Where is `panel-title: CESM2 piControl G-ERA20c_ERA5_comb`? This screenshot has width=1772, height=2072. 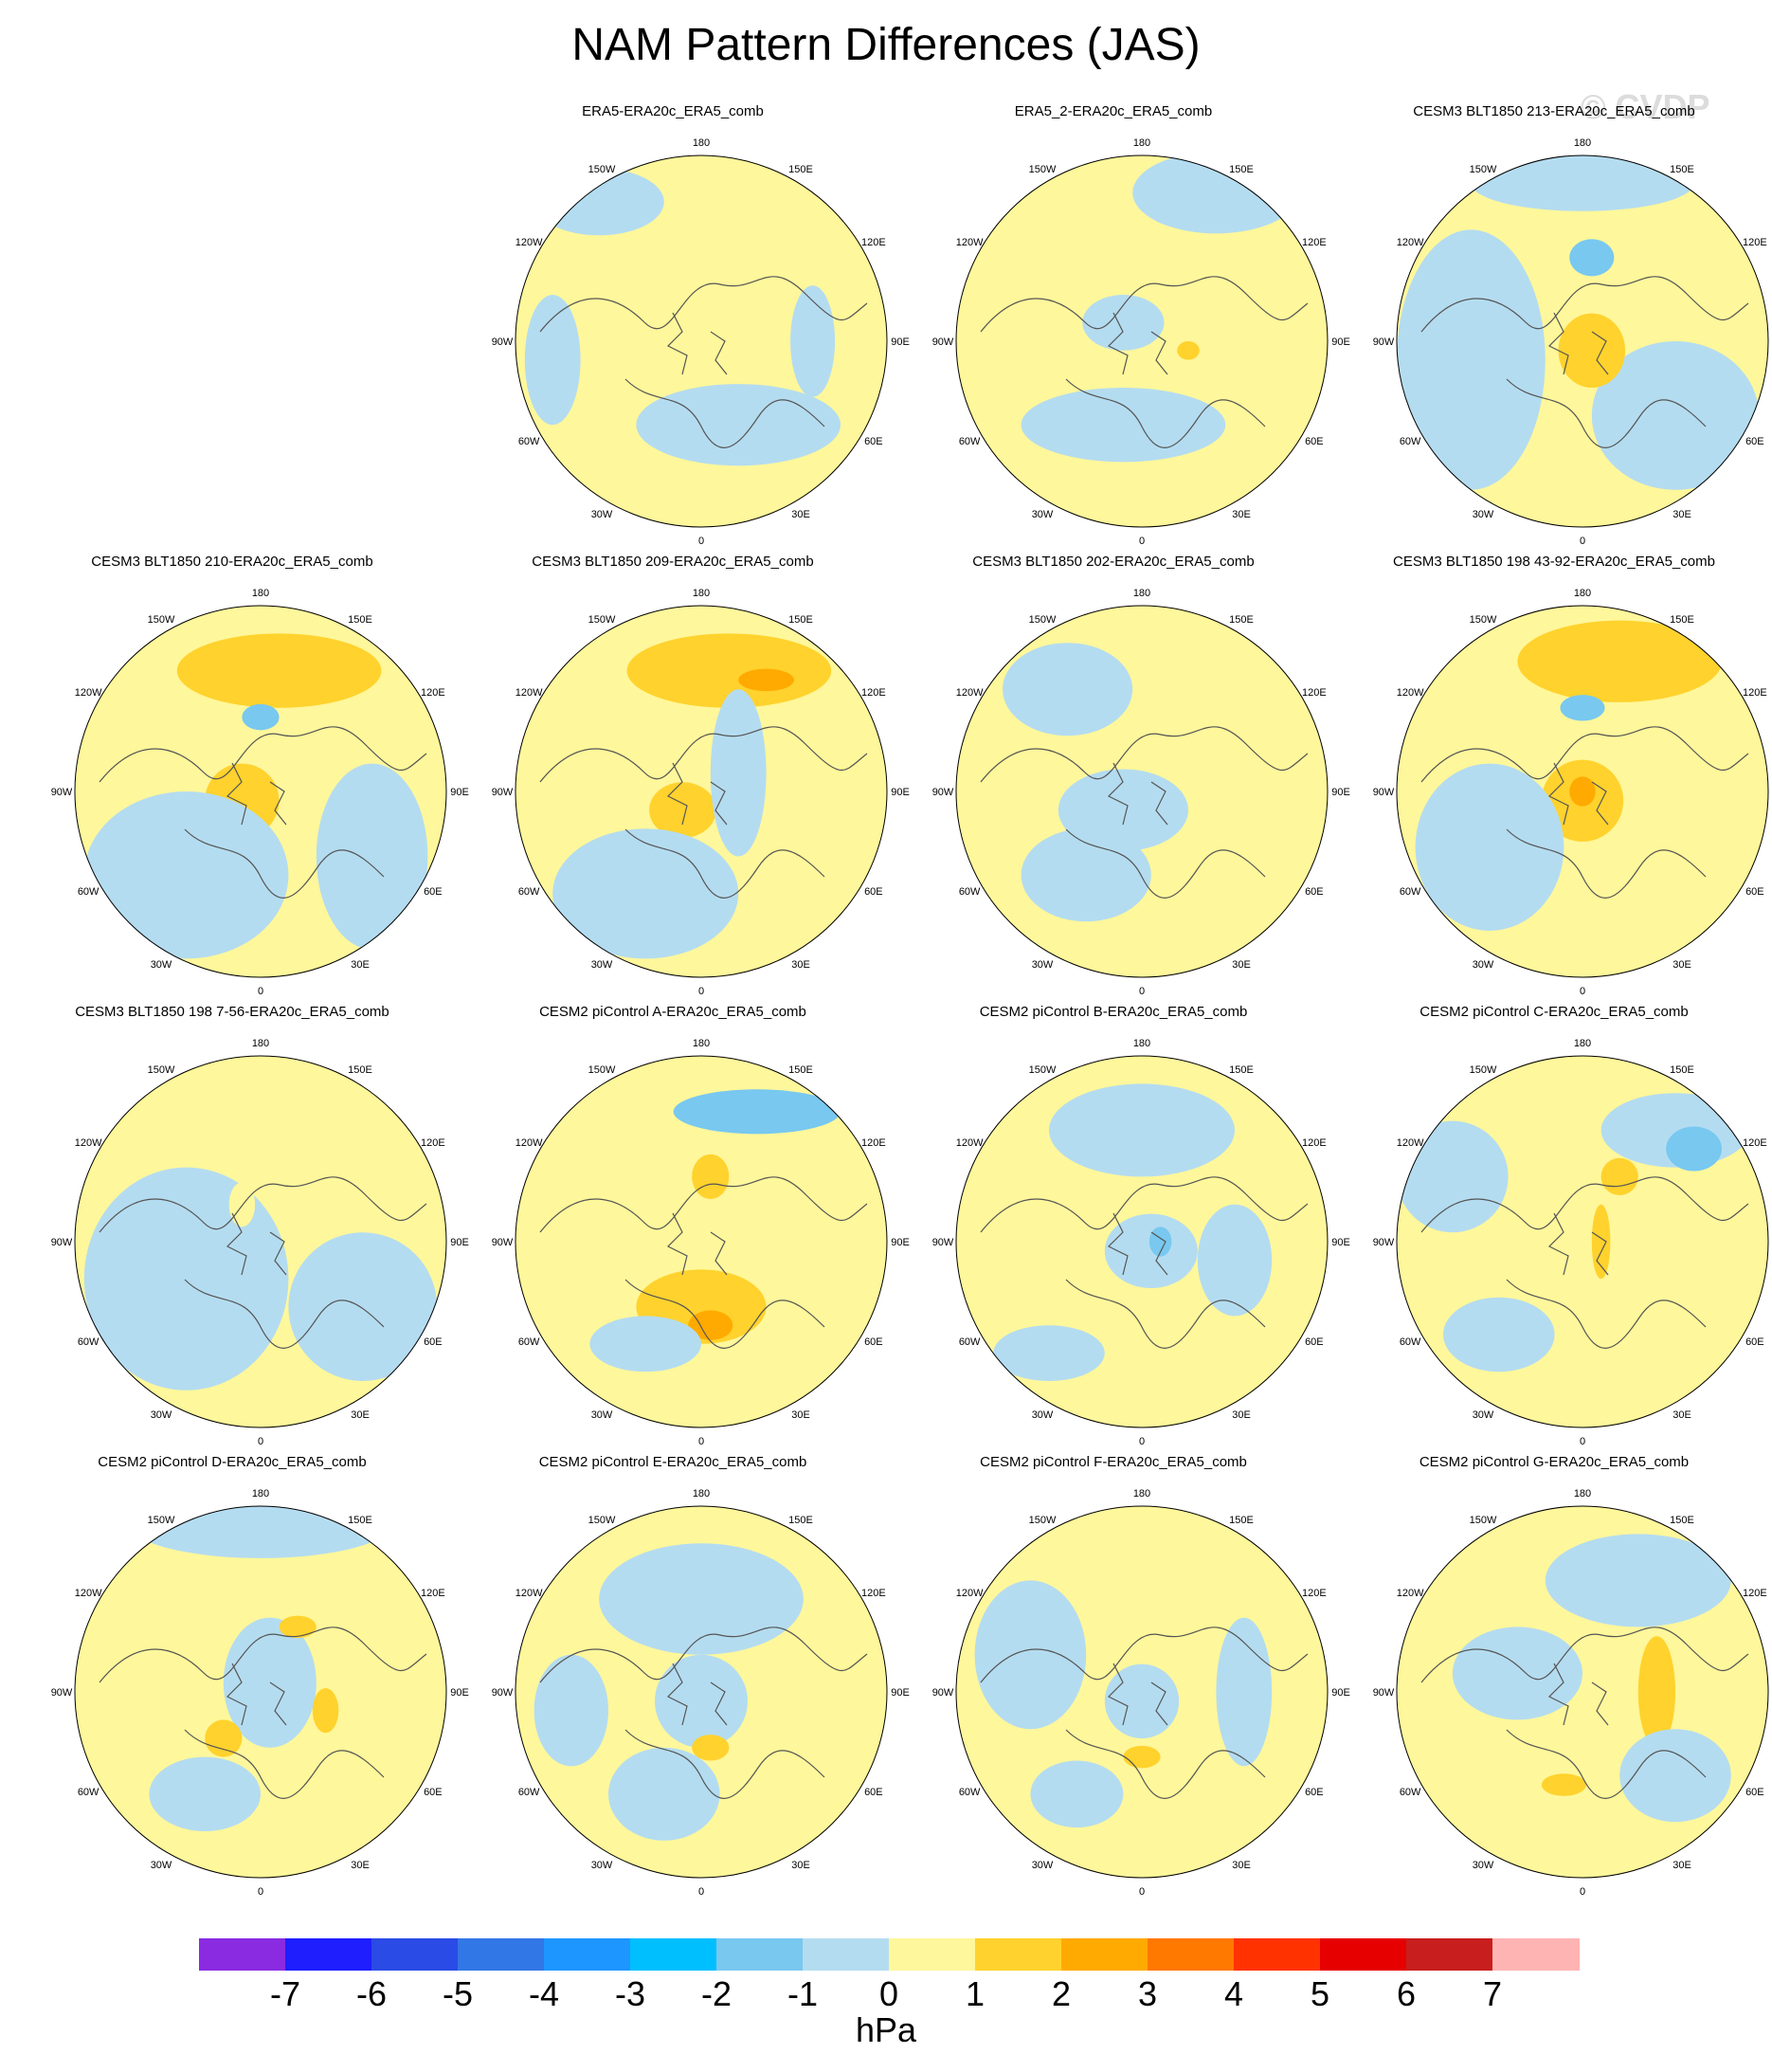 panel-title: CESM2 piControl G-ERA20c_ERA5_comb is located at coordinates (1554, 1462).